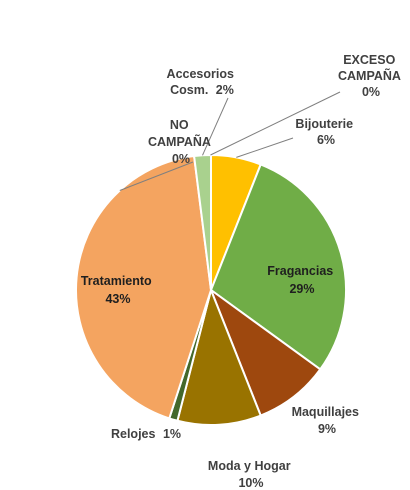 The height and width of the screenshot is (490, 410). I want to click on label-accesorios-line2: Cosm., so click(189, 90).